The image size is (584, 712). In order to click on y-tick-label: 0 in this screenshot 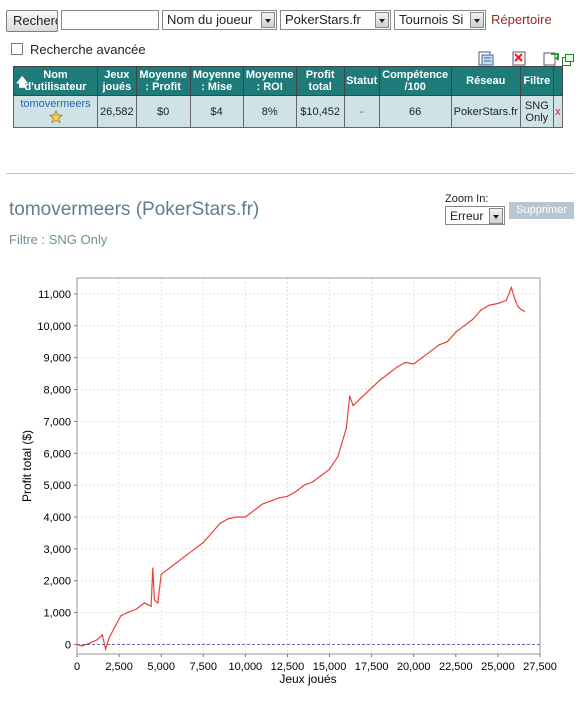, I will do `click(68, 645)`.